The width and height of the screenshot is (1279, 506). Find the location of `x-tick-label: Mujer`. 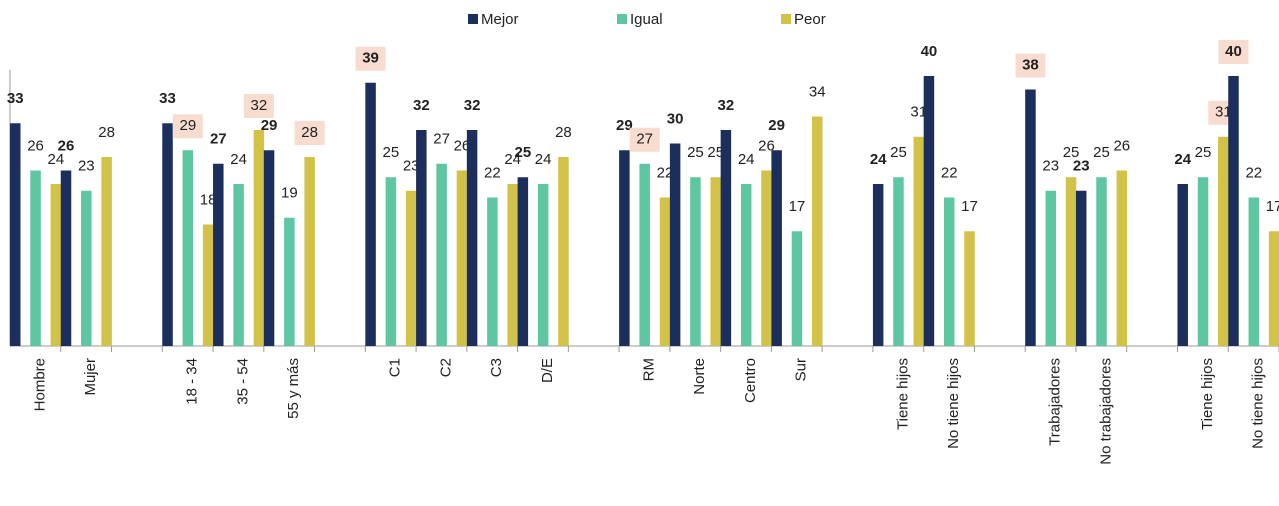

x-tick-label: Mujer is located at coordinates (90, 377).